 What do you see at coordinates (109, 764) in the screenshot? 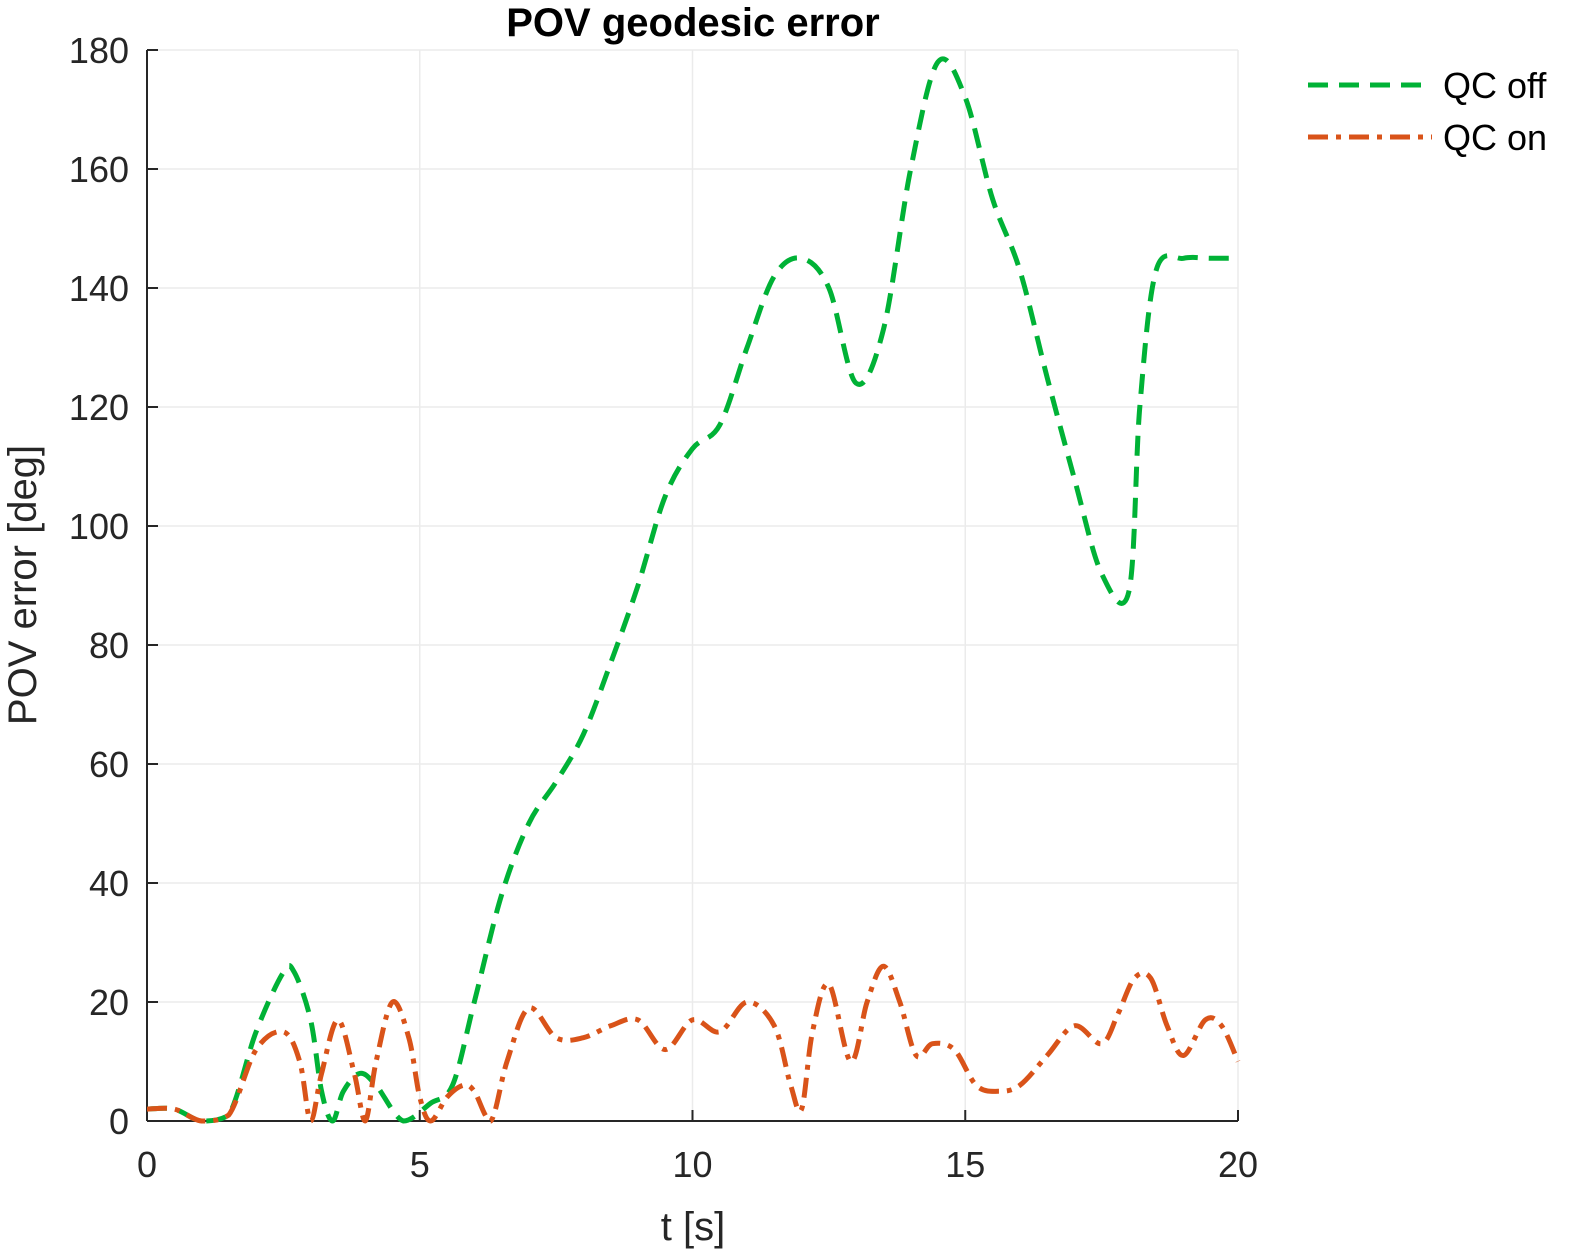
I see `y-tick-label: 60` at bounding box center [109, 764].